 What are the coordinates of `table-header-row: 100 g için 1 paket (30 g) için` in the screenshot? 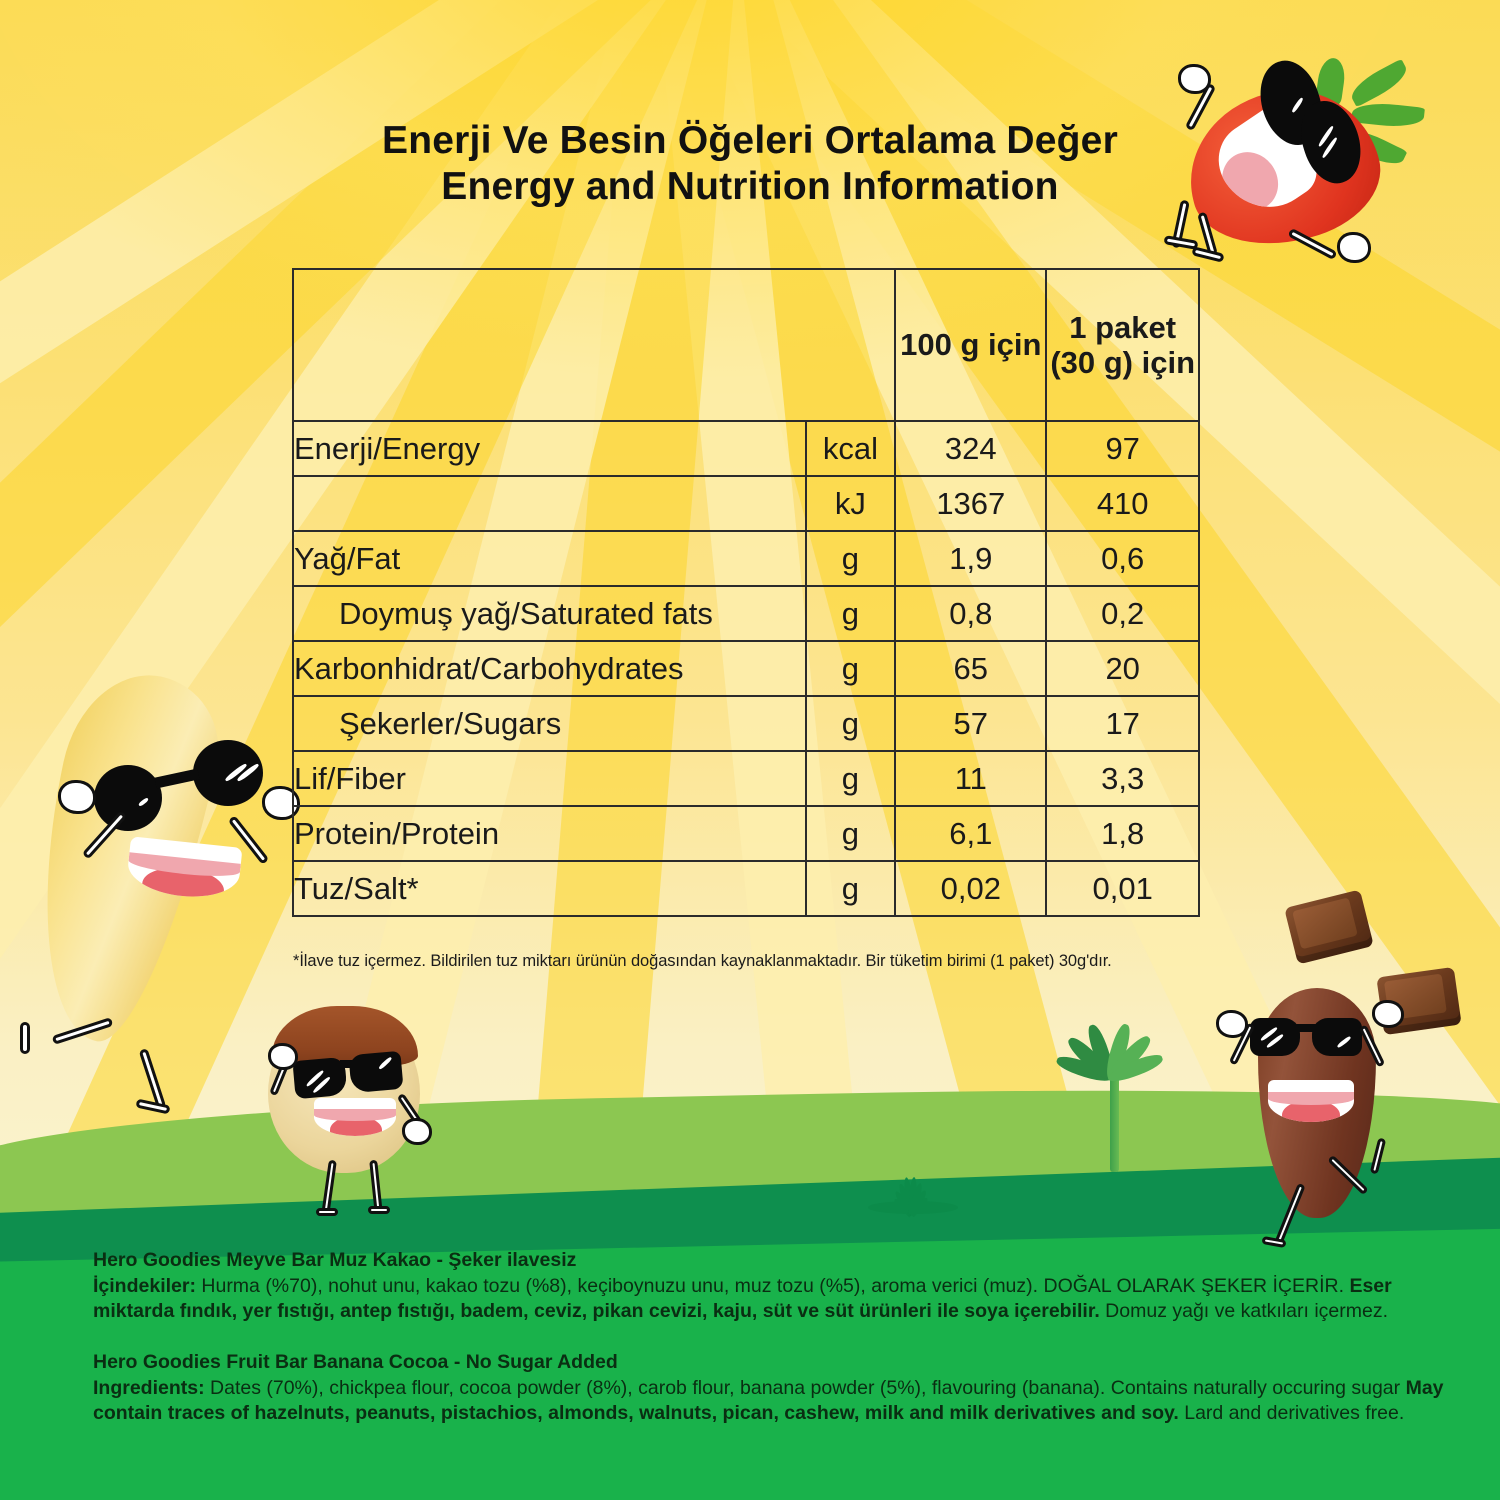 It's located at (745, 345).